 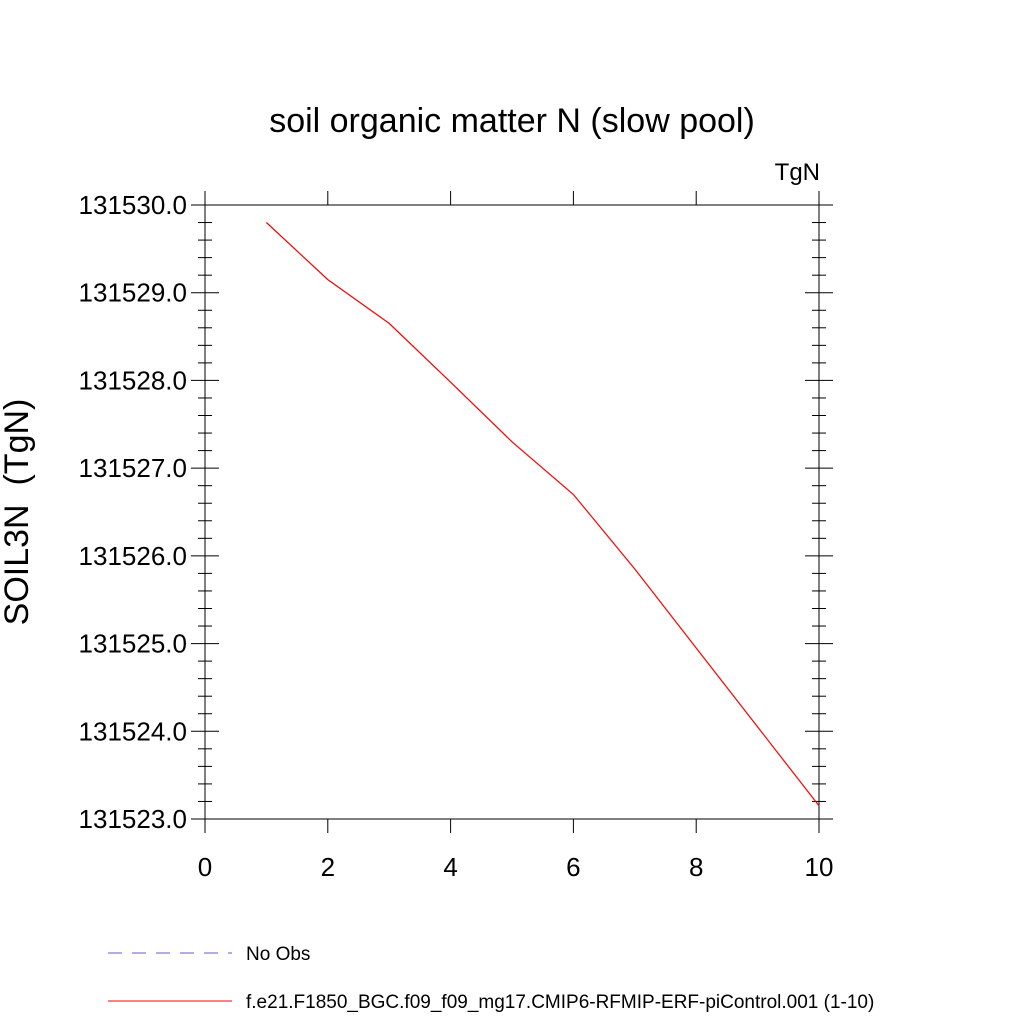 What do you see at coordinates (133, 293) in the screenshot?
I see `y-tick-label: 131529.0` at bounding box center [133, 293].